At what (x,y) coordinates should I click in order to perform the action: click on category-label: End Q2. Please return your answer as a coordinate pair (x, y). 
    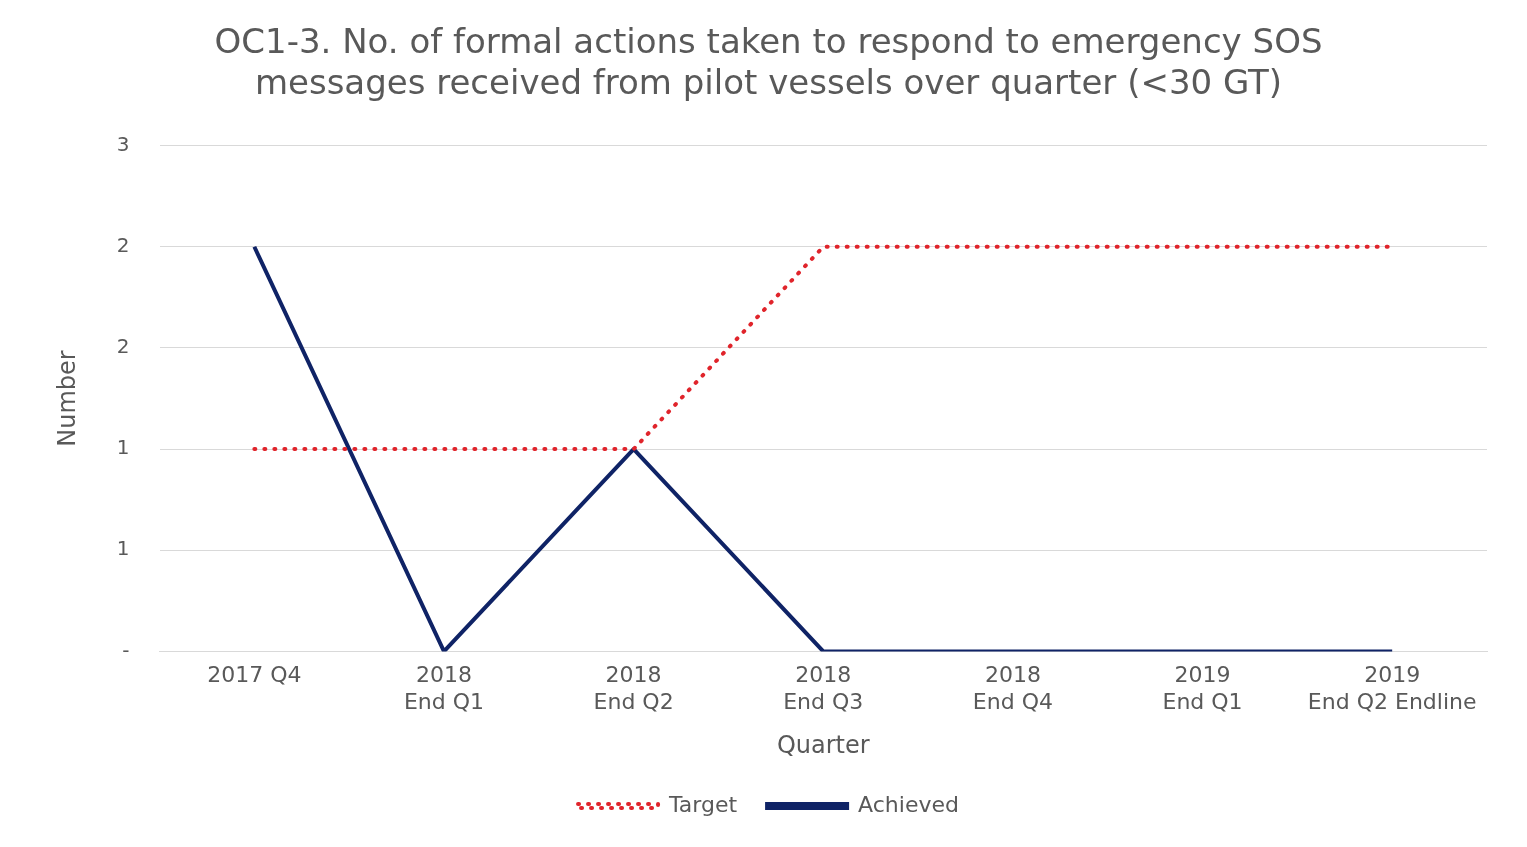
    Looking at the image, I should click on (633, 701).